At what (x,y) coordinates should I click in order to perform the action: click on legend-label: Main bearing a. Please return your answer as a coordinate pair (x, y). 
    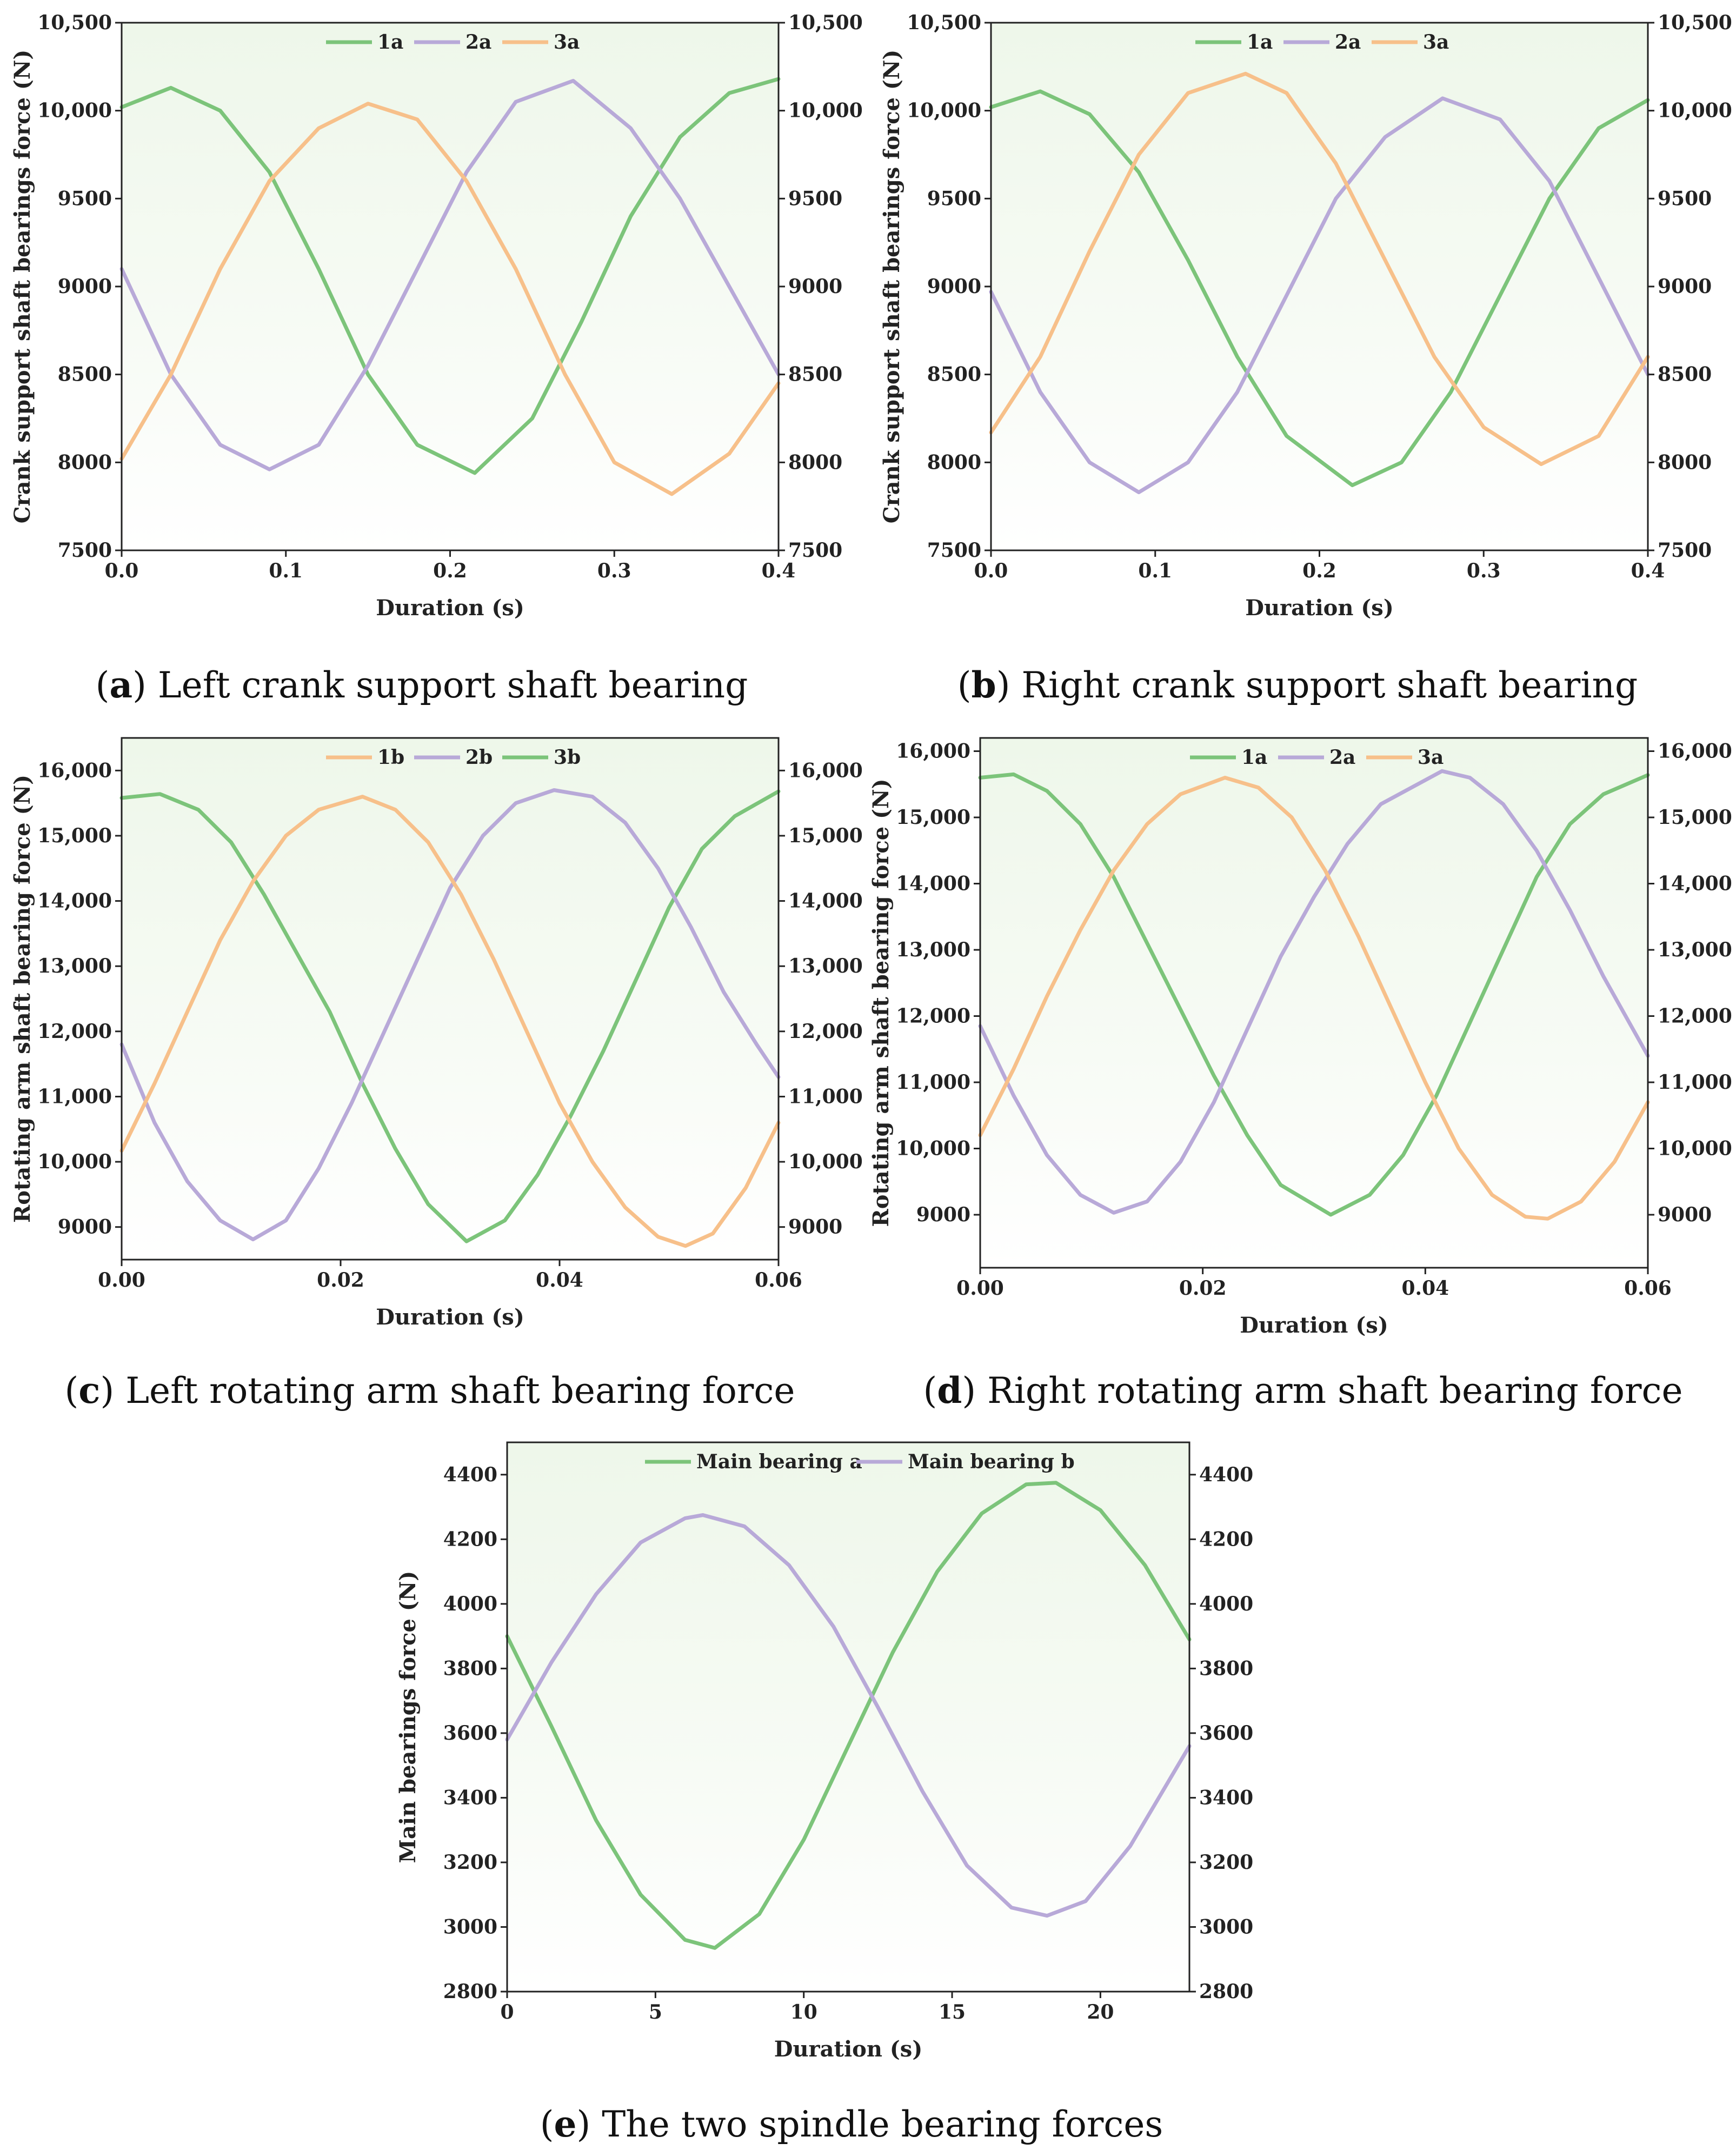
    Looking at the image, I should click on (779, 1461).